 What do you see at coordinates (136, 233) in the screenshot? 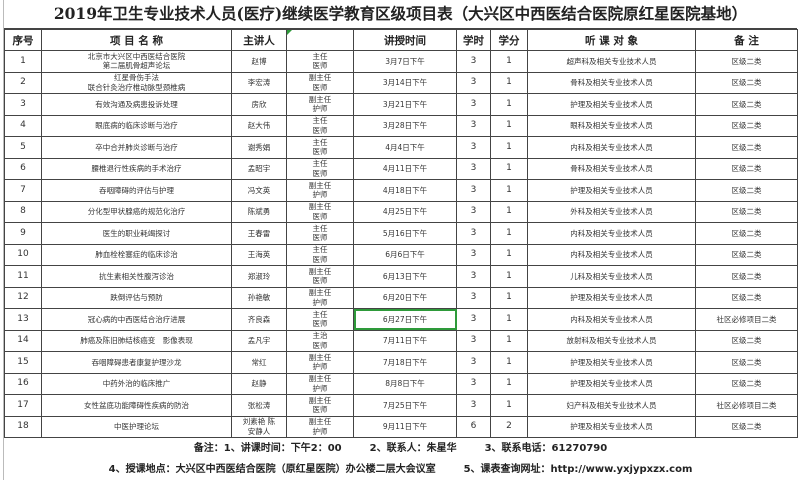
I see `cell-name: 医生的职业耗竭探讨` at bounding box center [136, 233].